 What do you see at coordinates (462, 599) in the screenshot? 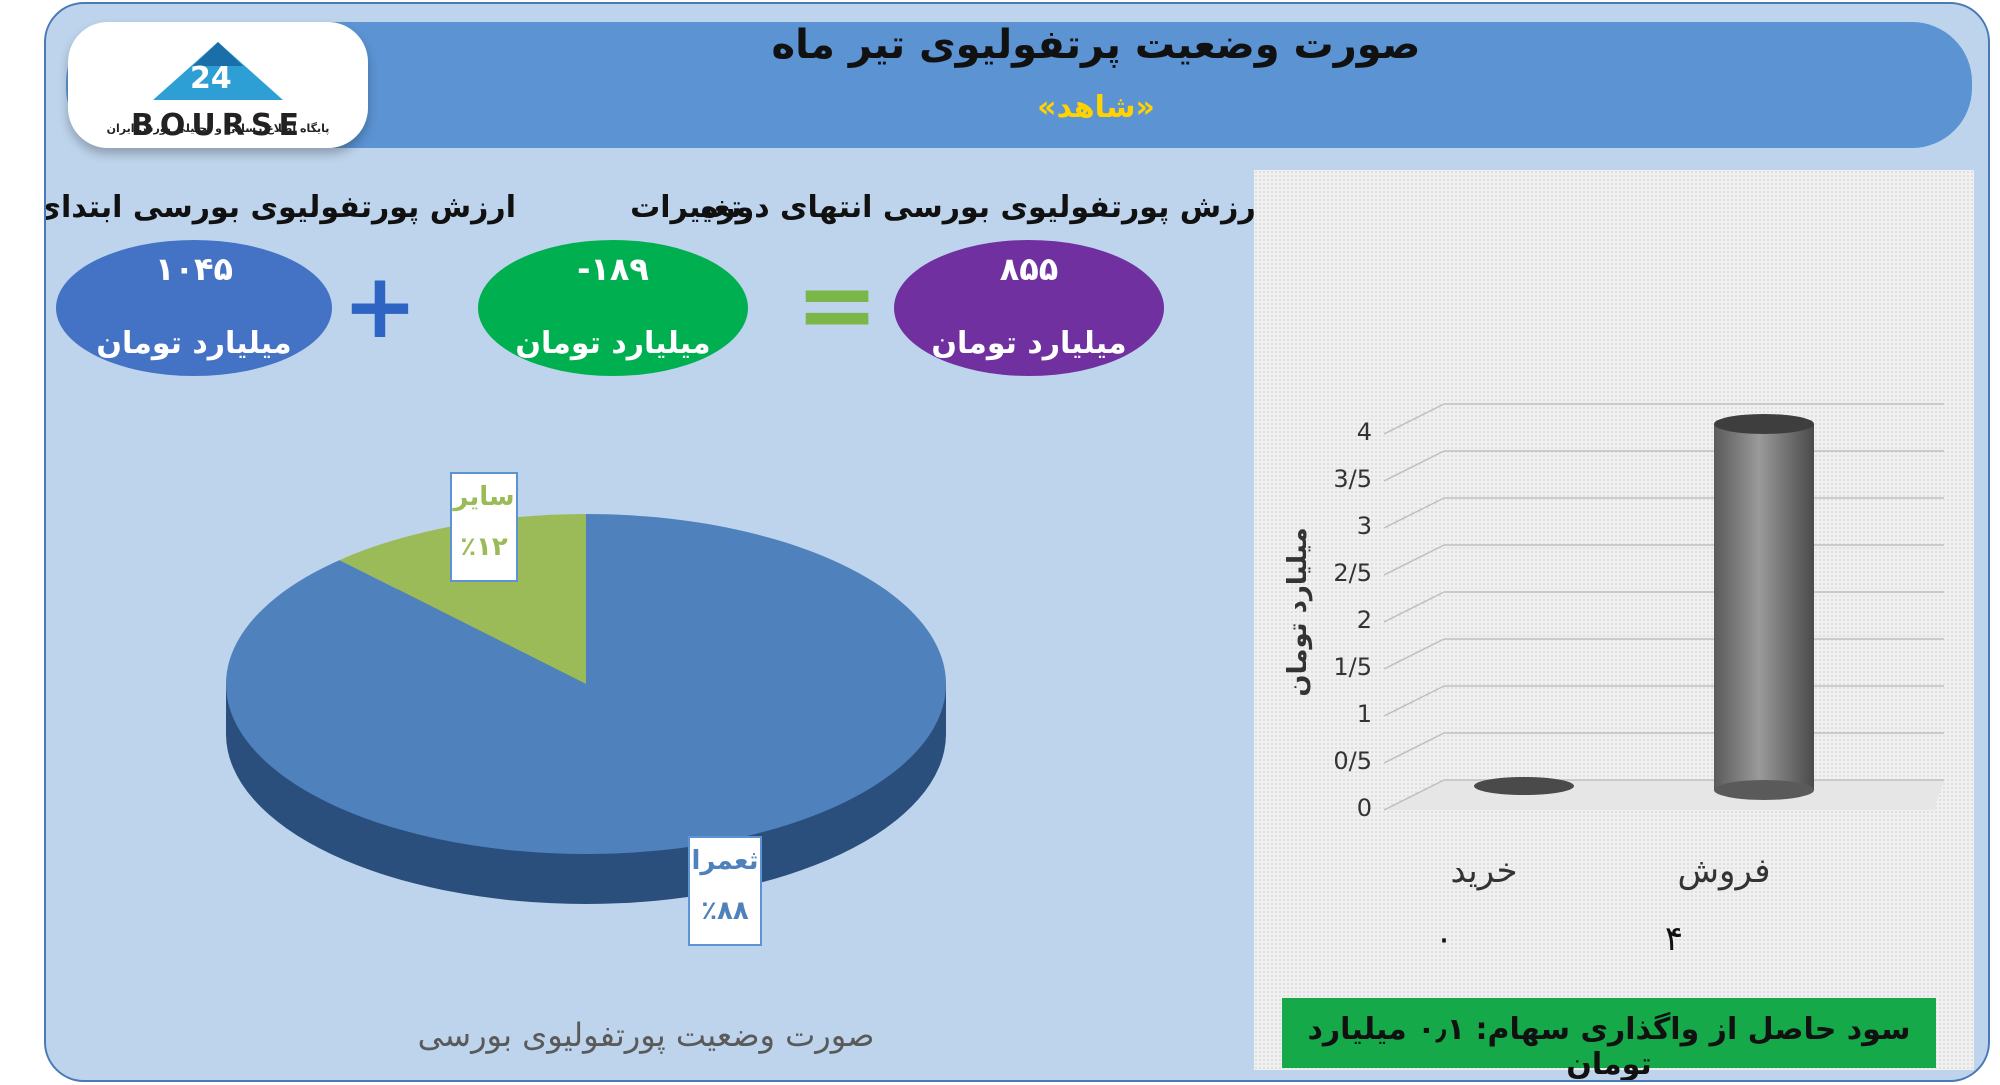
I see `pie-slice-other` at bounding box center [462, 599].